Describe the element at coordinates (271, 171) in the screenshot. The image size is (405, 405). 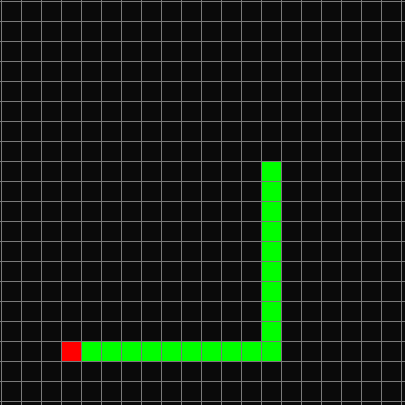
I see `snake-head` at that location.